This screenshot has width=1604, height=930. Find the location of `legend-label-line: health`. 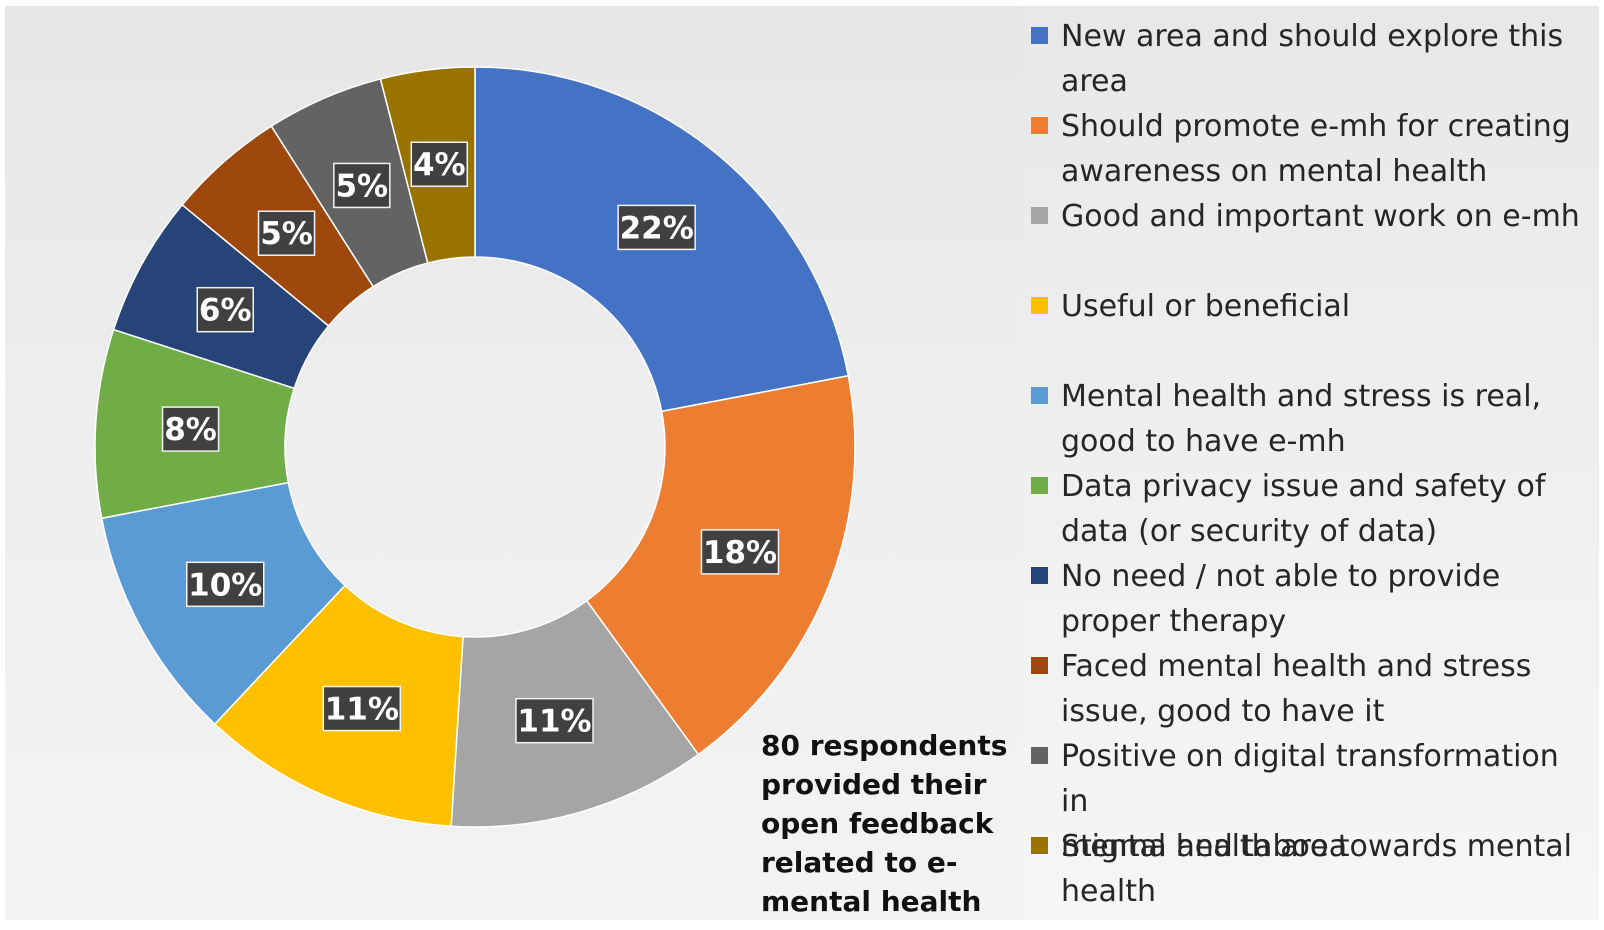

legend-label-line: health is located at coordinates (1108, 891).